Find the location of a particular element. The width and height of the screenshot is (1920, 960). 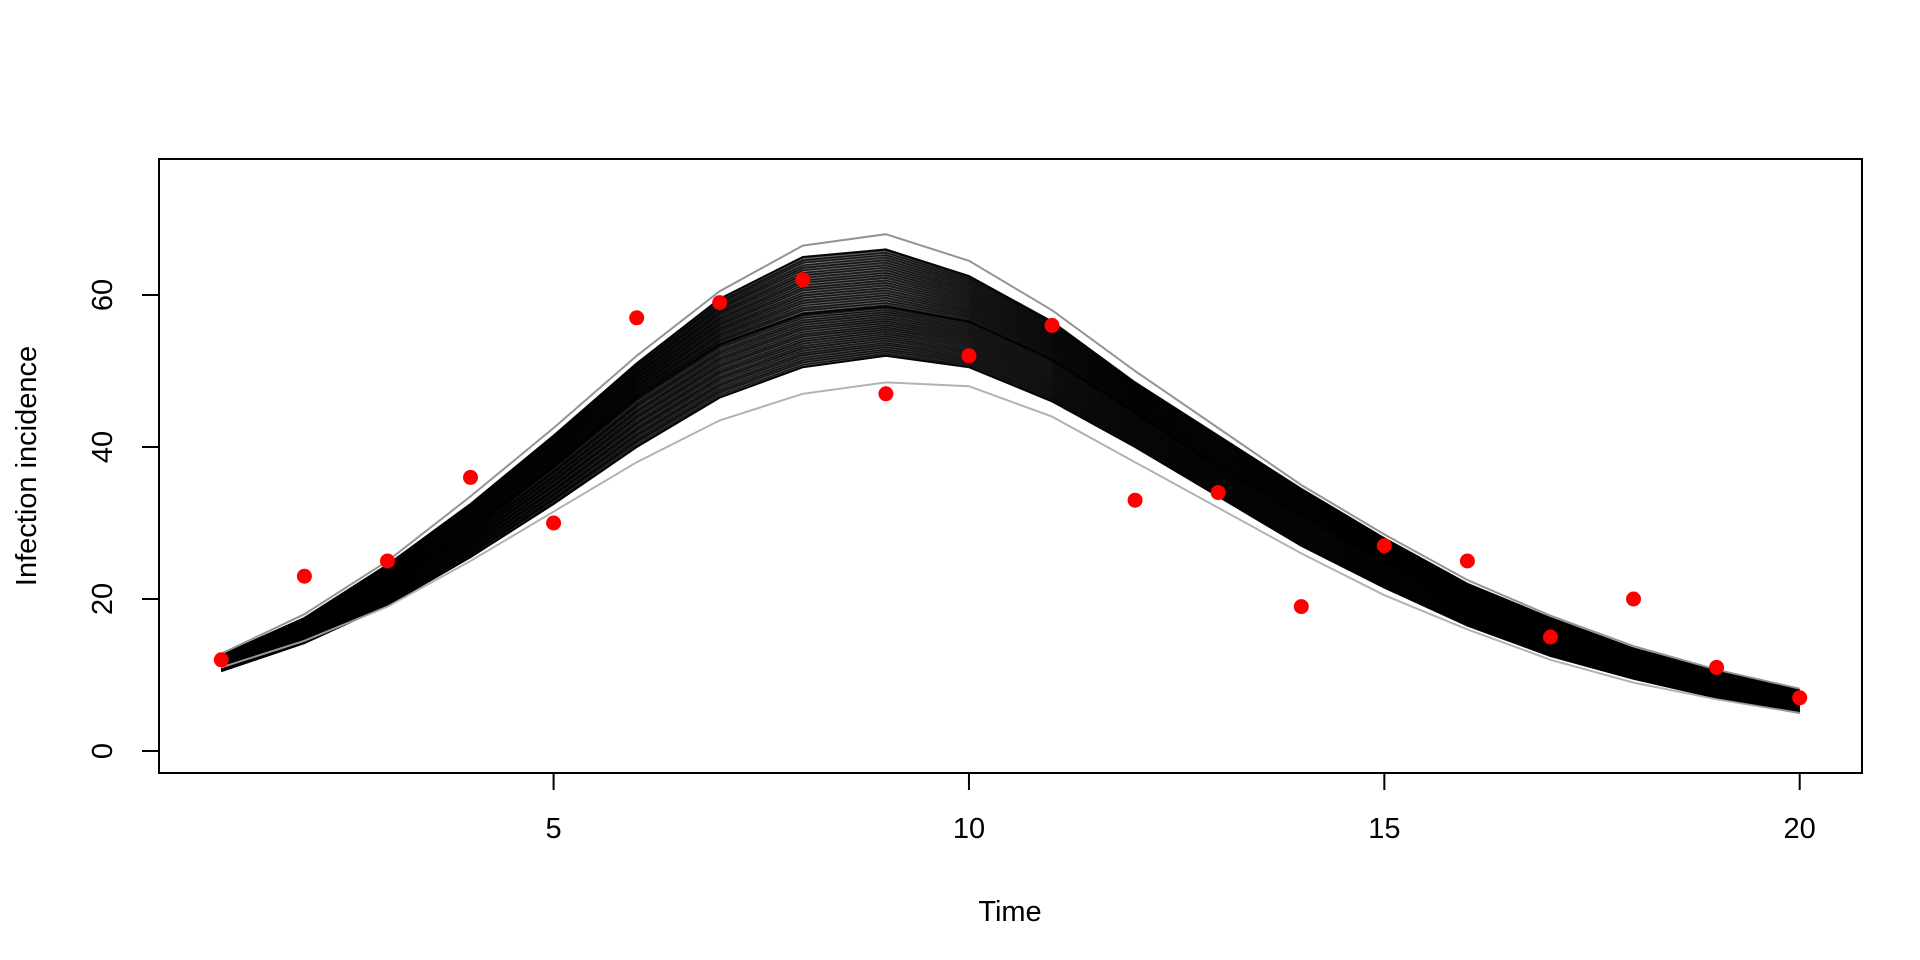

y-tick-label: 20 is located at coordinates (103, 599).